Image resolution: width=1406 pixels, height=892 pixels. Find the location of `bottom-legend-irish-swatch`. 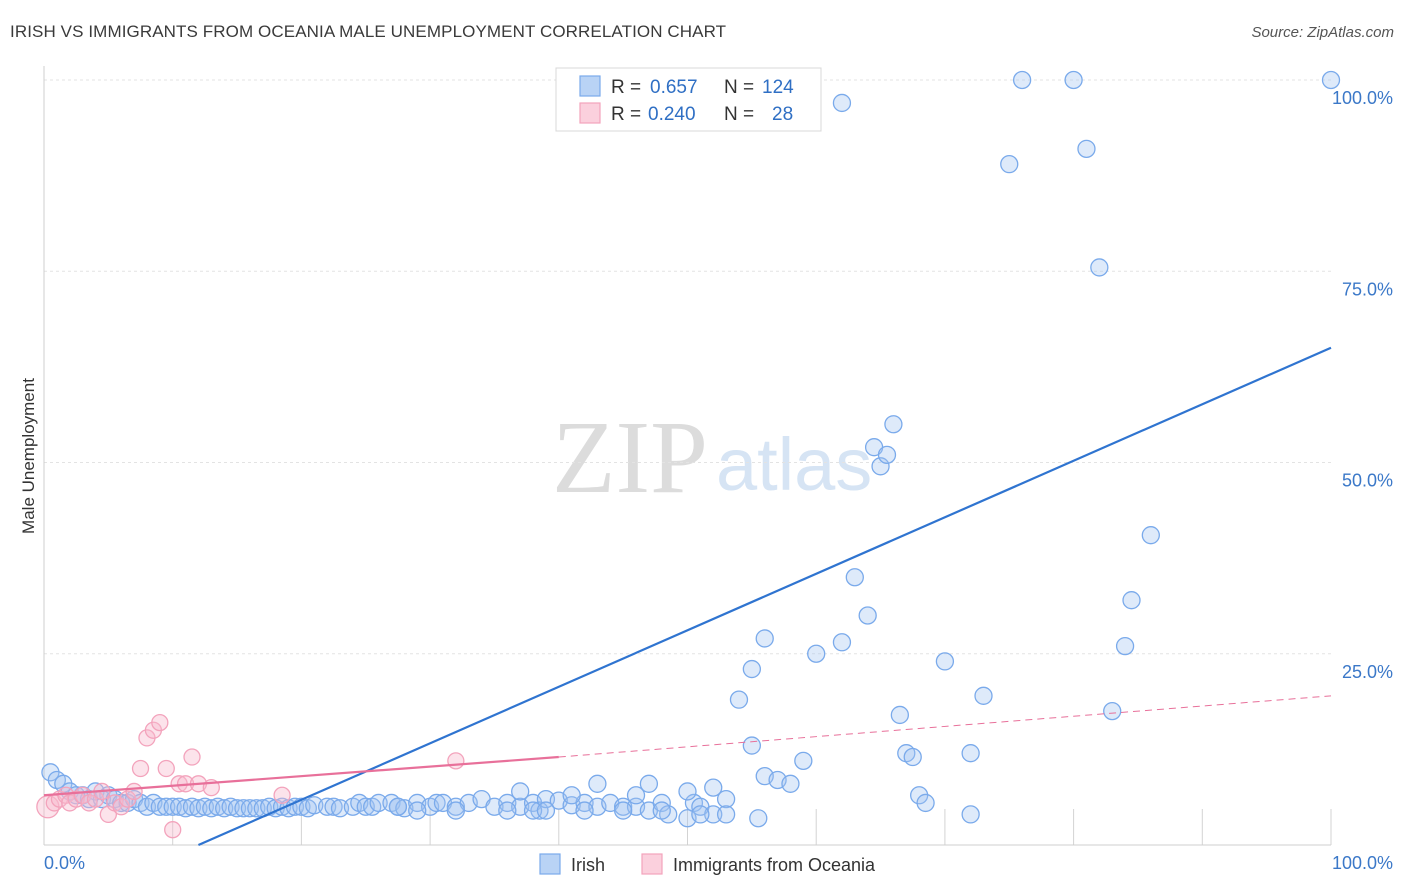

bottom-legend-irish-swatch is located at coordinates (550, 864).